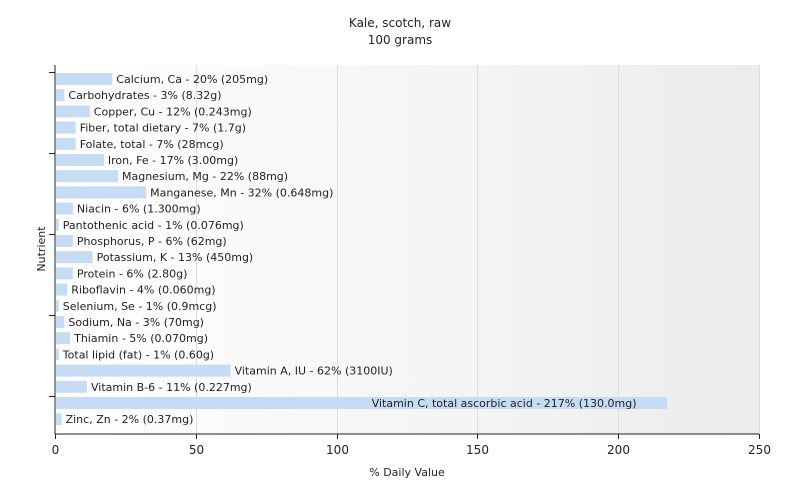 This screenshot has width=800, height=500. What do you see at coordinates (144, 95) in the screenshot?
I see `bar-label: Carbohydrates - 3% (8.32g)` at bounding box center [144, 95].